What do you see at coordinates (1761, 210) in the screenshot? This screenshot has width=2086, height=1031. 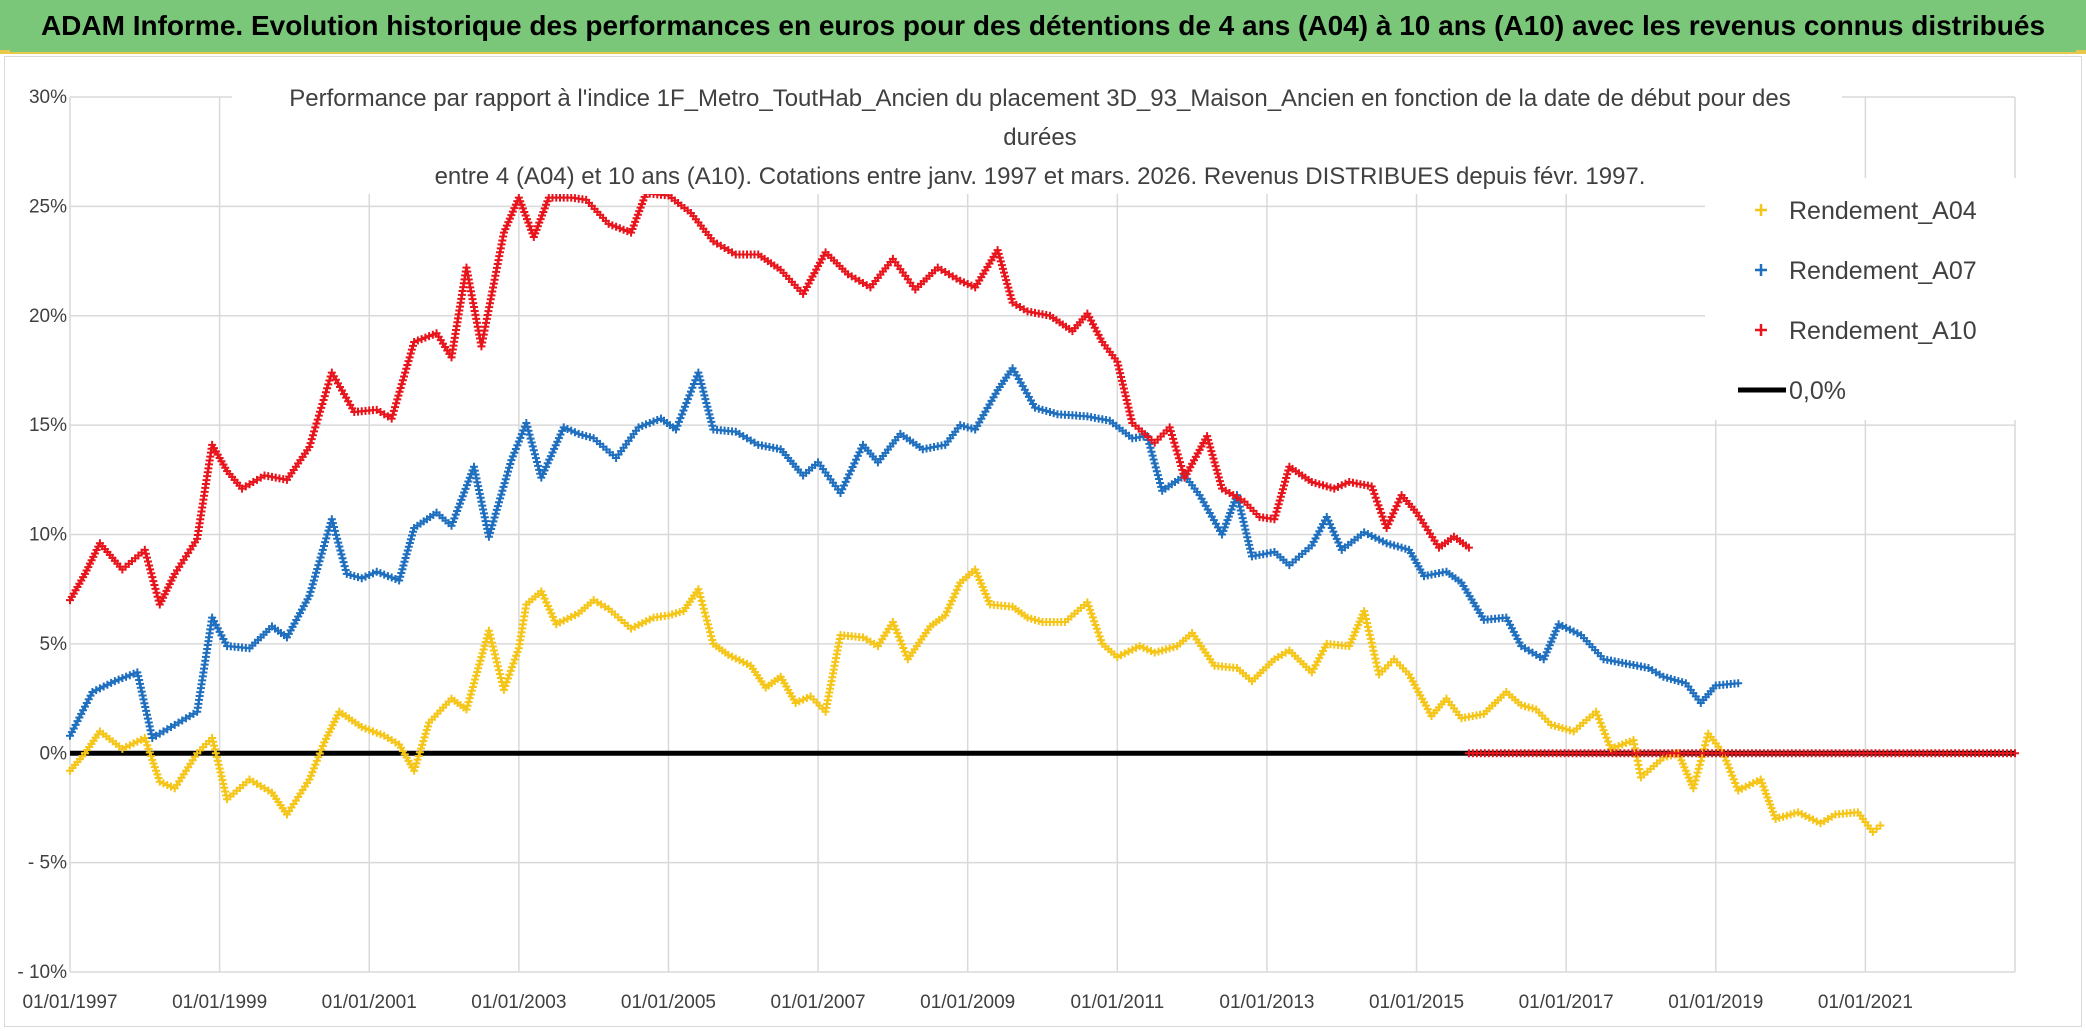 I see `legend-marker` at bounding box center [1761, 210].